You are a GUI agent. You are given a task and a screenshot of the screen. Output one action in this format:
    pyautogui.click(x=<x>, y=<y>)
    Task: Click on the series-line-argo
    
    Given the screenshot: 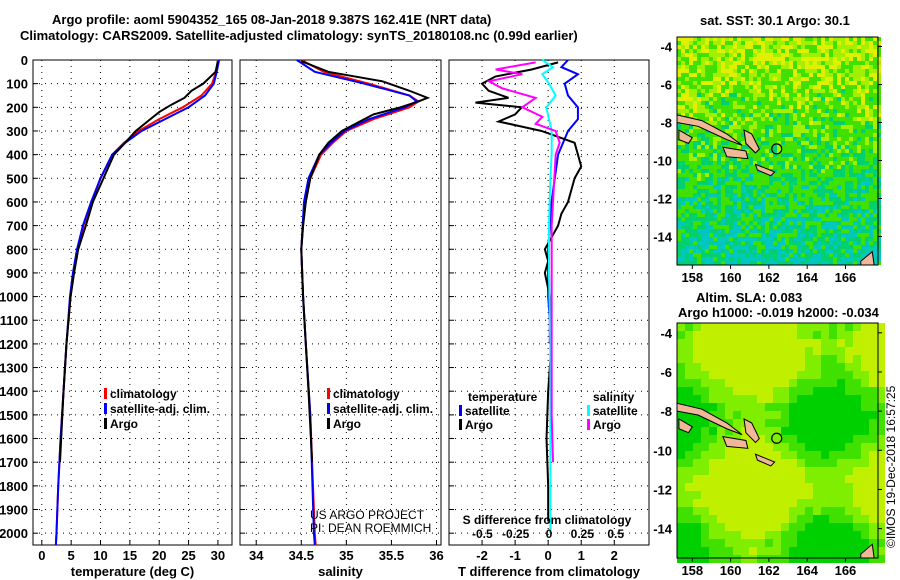 What is the action you would take?
    pyautogui.click(x=365, y=261)
    